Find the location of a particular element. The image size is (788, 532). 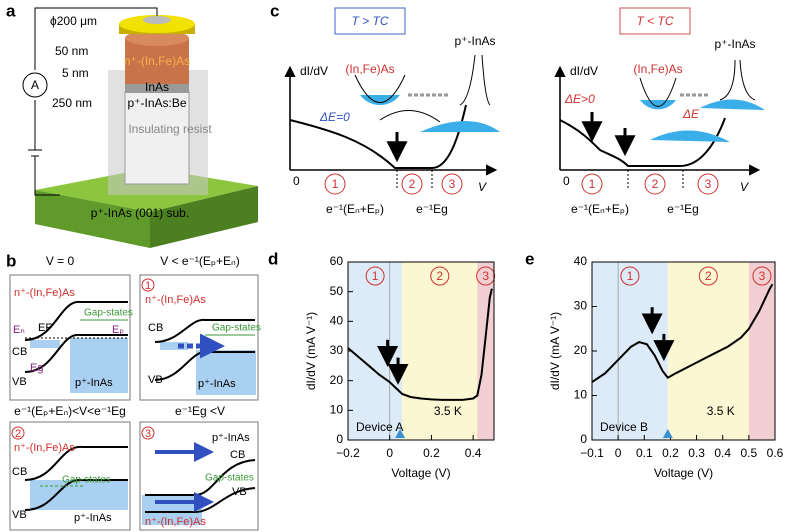

substrate-label: p⁺-InAs (001) sub. is located at coordinates (140, 213).